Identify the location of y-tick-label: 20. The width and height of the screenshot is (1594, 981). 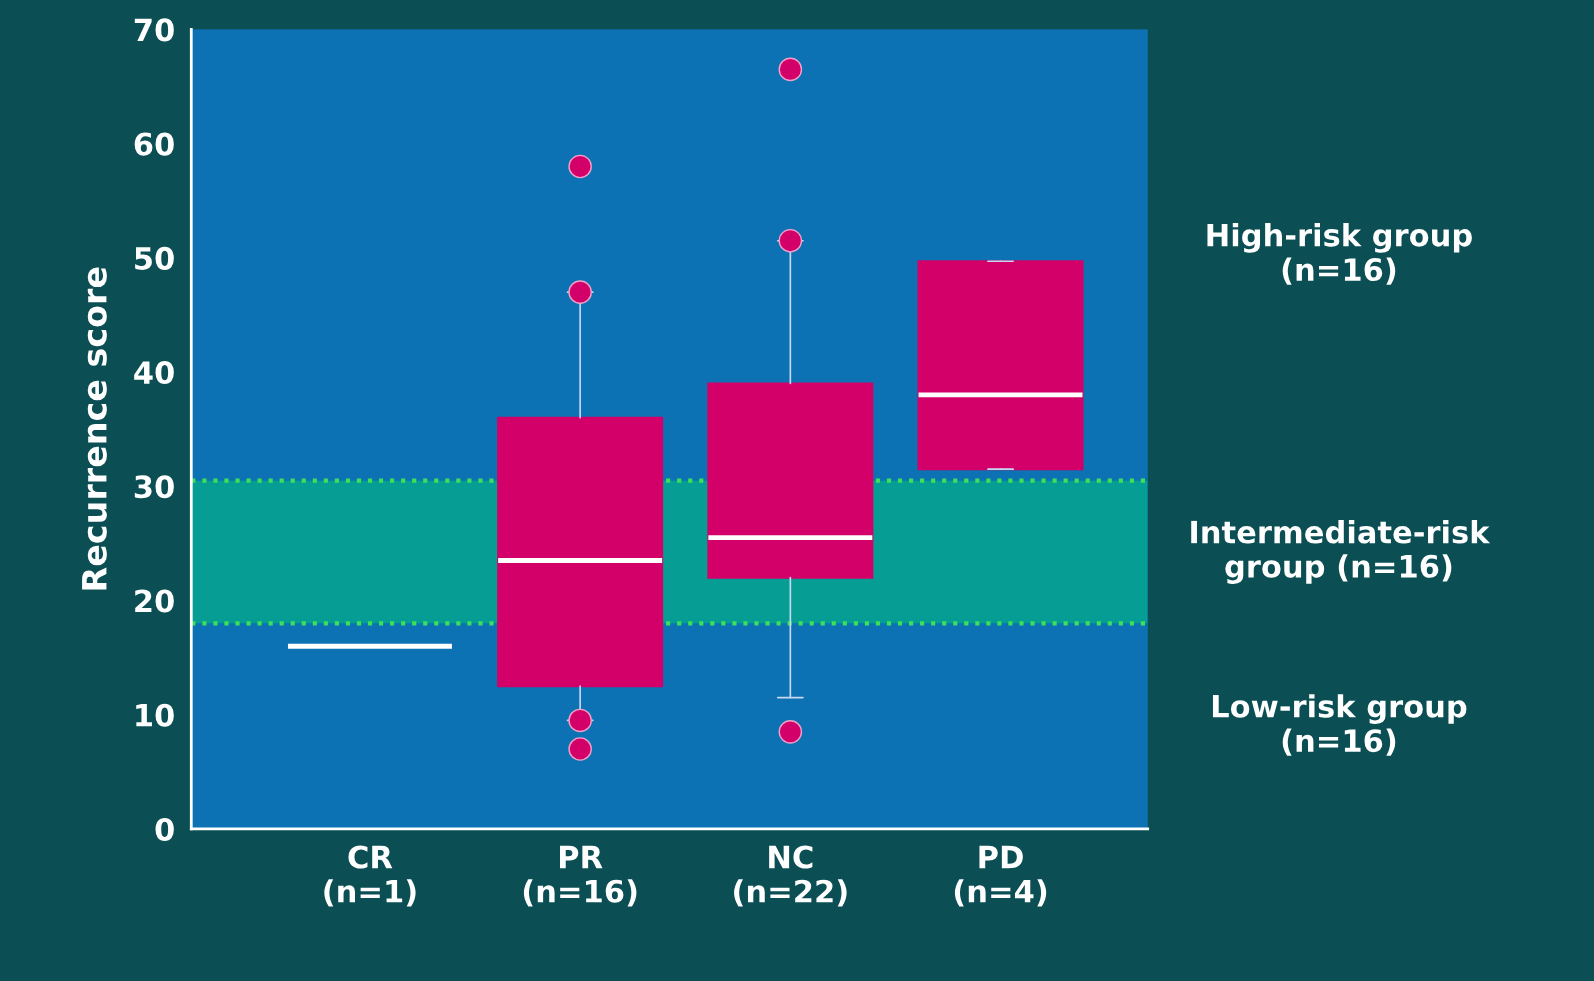
(154, 601).